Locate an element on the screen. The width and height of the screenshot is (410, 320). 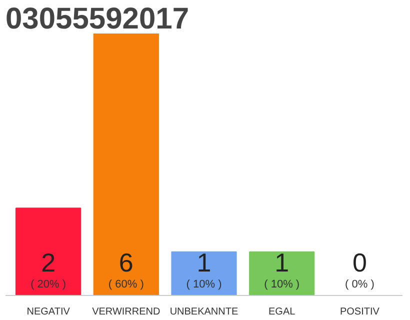
x-tick-label: UNBEKANNTE is located at coordinates (204, 312).